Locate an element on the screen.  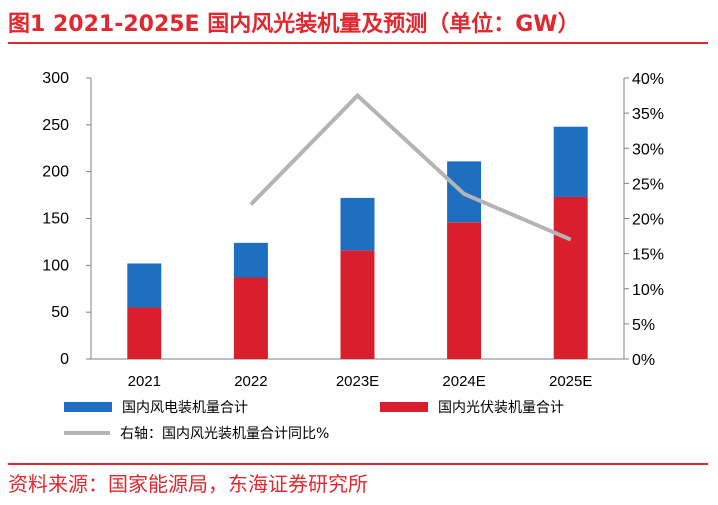
y-right-tick-label: 0% is located at coordinates (643, 360).